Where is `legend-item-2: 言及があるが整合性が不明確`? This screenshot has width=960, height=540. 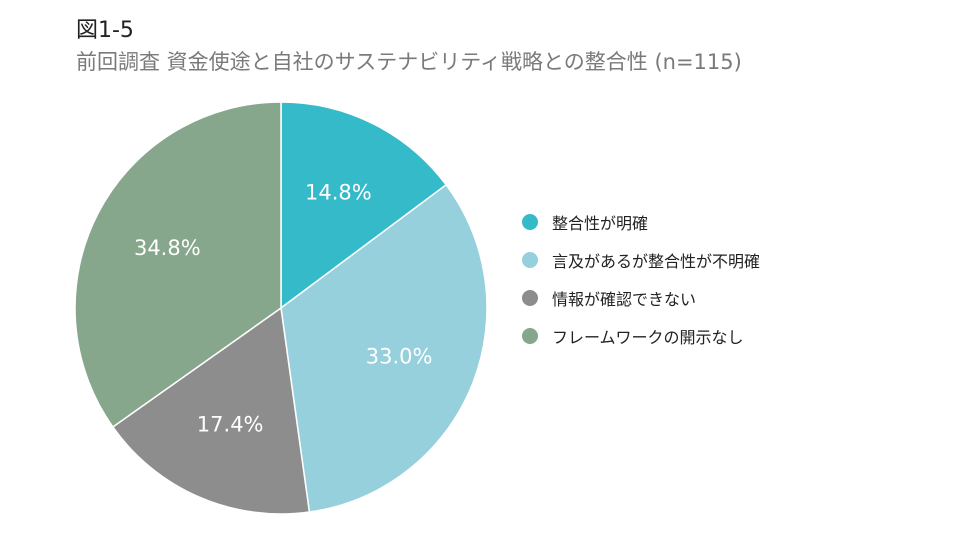
legend-item-2: 言及があるが整合性が不明確 is located at coordinates (641, 260).